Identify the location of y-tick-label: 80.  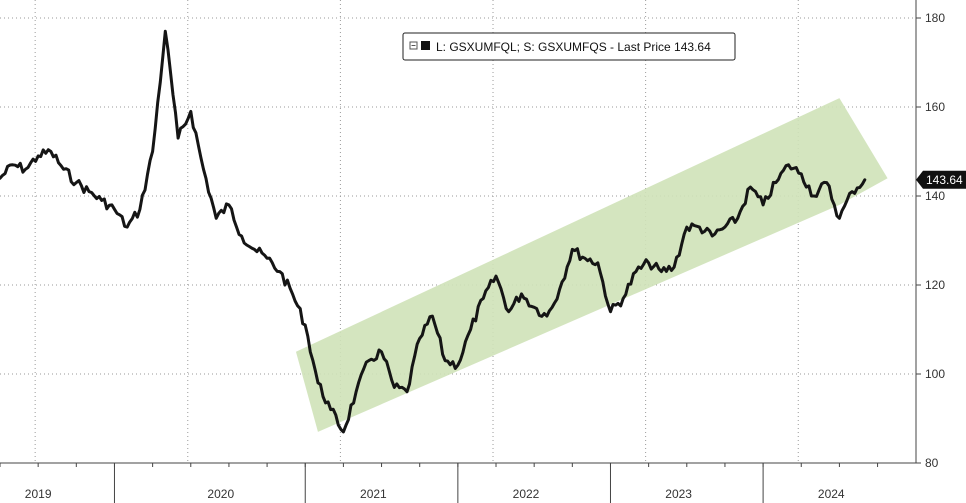
(932, 463).